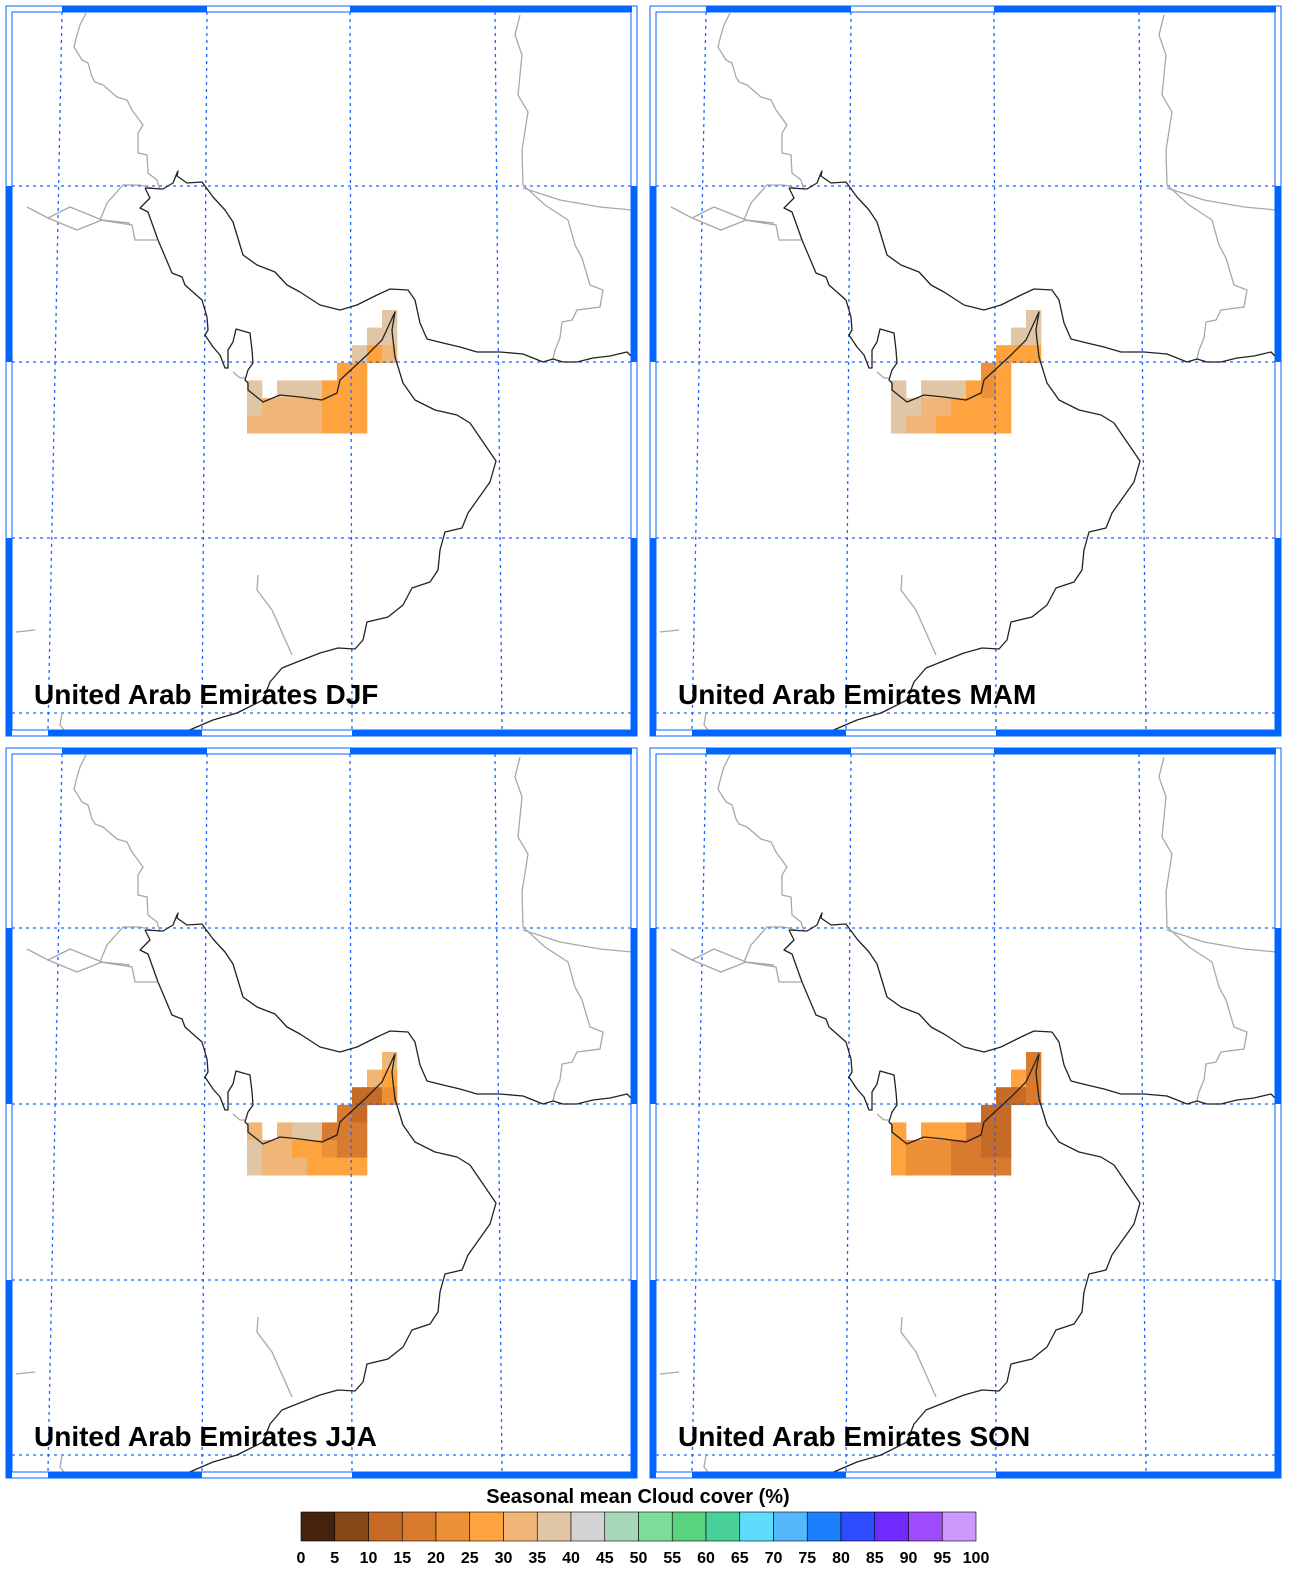 The height and width of the screenshot is (1584, 1300). I want to click on colorbar-tick-label: 65, so click(740, 1558).